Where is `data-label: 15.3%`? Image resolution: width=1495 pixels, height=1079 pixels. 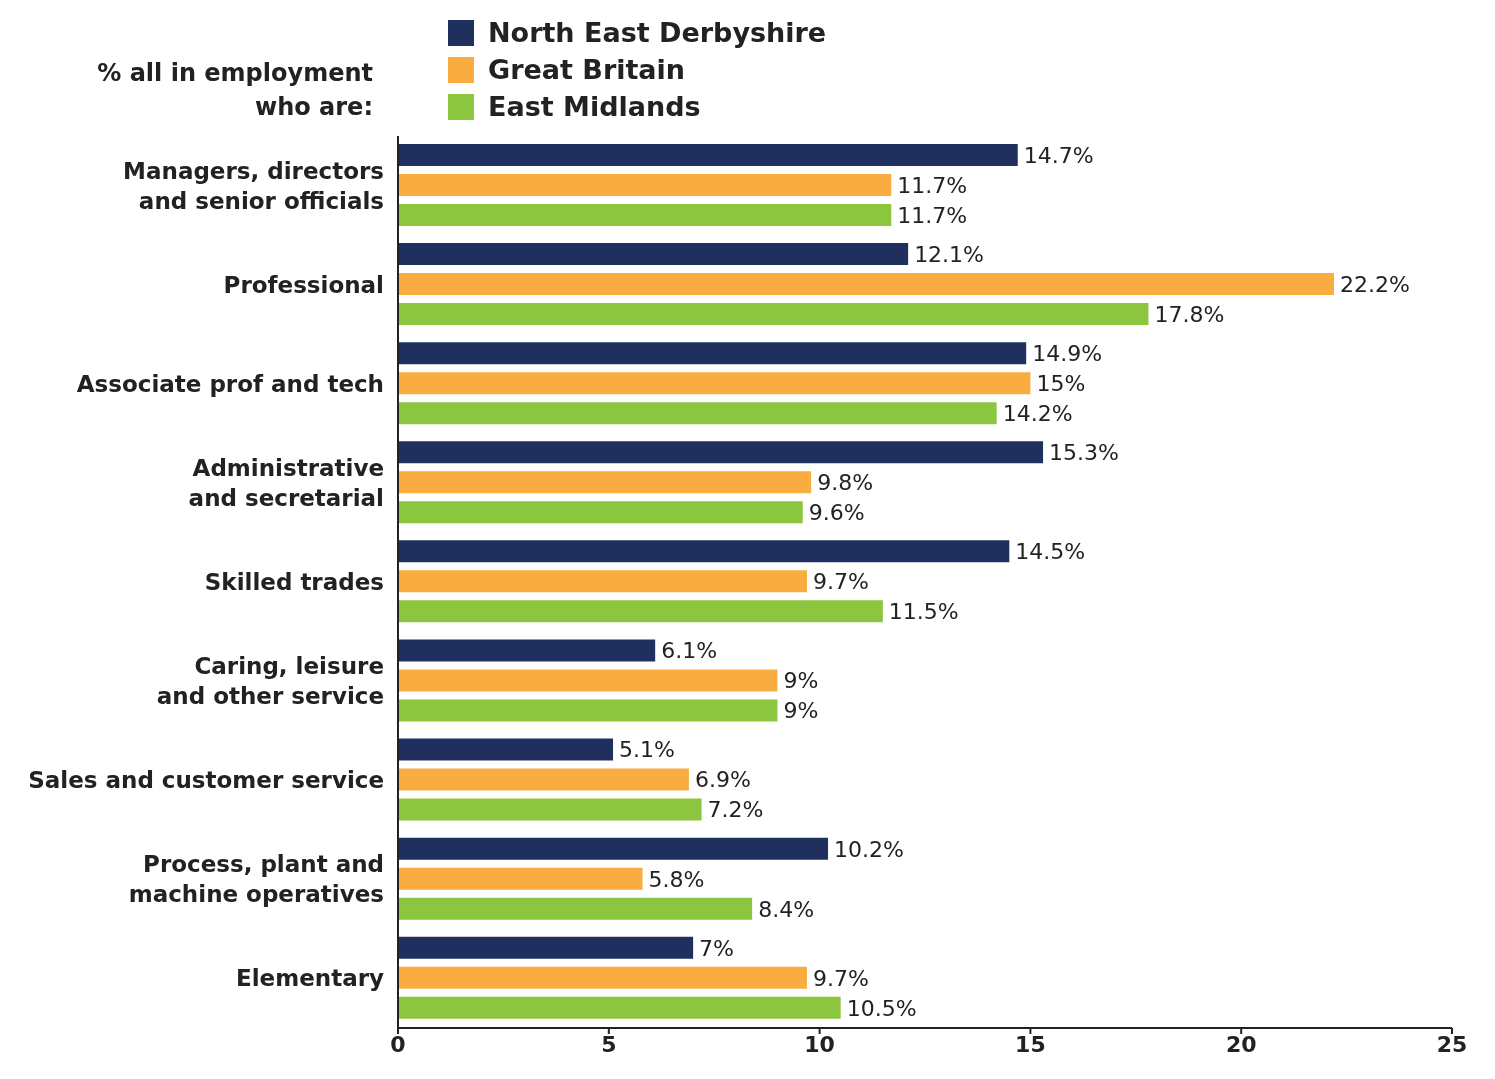
data-label: 15.3% is located at coordinates (1084, 453).